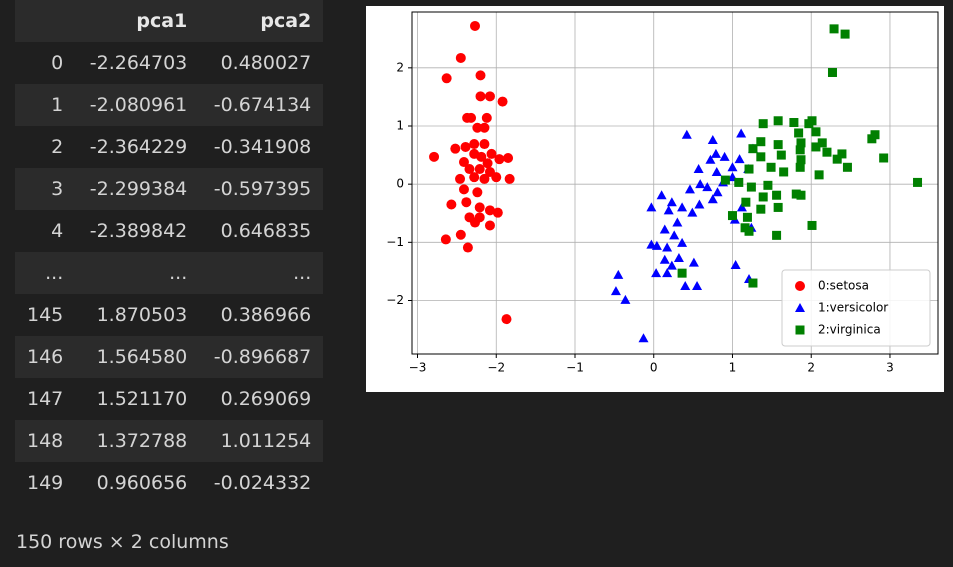 Image resolution: width=953 pixels, height=567 pixels. I want to click on column-header: pca2, so click(261, 21).